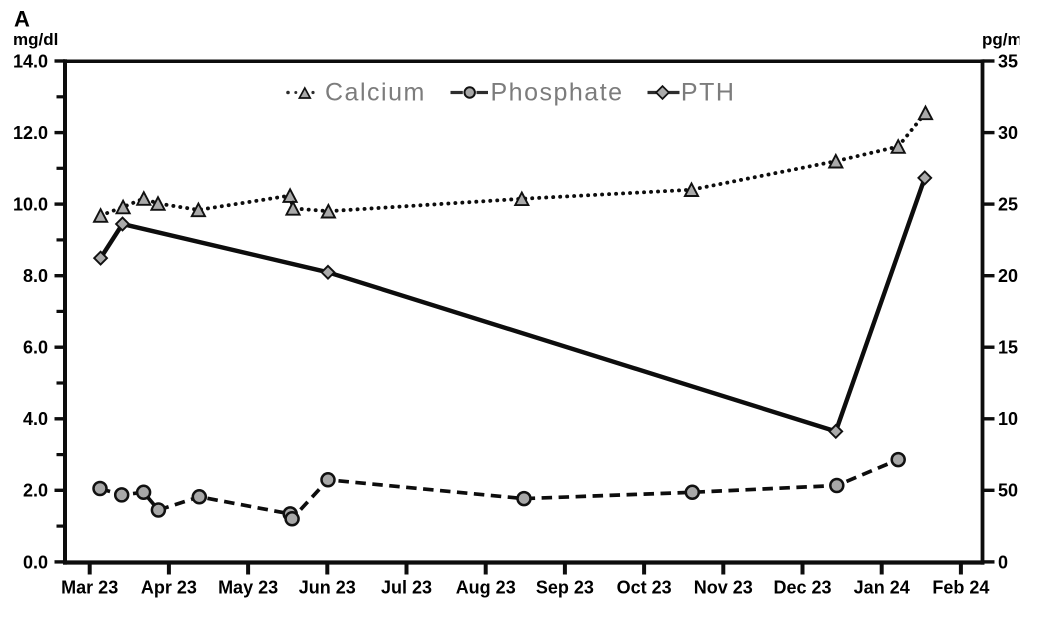 The width and height of the screenshot is (1056, 629). Describe the element at coordinates (30, 205) in the screenshot. I see `svg-text: 10.0` at that location.